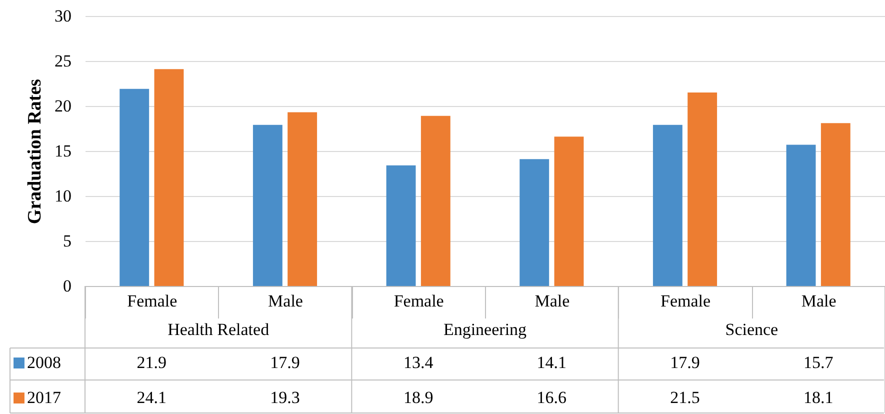  What do you see at coordinates (418, 362) in the screenshot?
I see `data-label: 13.4` at bounding box center [418, 362].